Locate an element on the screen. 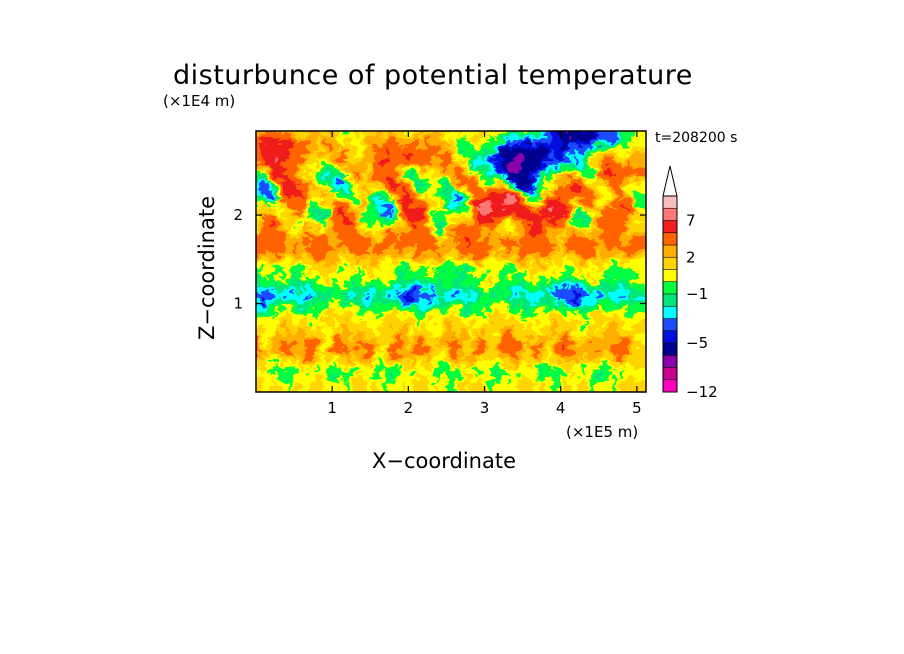 Image resolution: width=904 pixels, height=654 pixels. colorbar-label: 7 is located at coordinates (691, 221).